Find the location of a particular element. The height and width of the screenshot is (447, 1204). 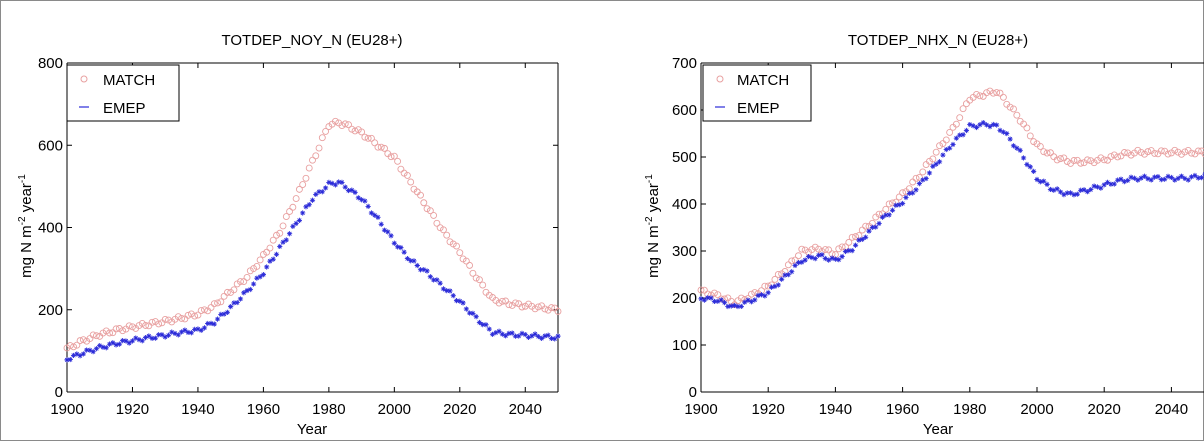

y-tick-label: 600 is located at coordinates (684, 110).